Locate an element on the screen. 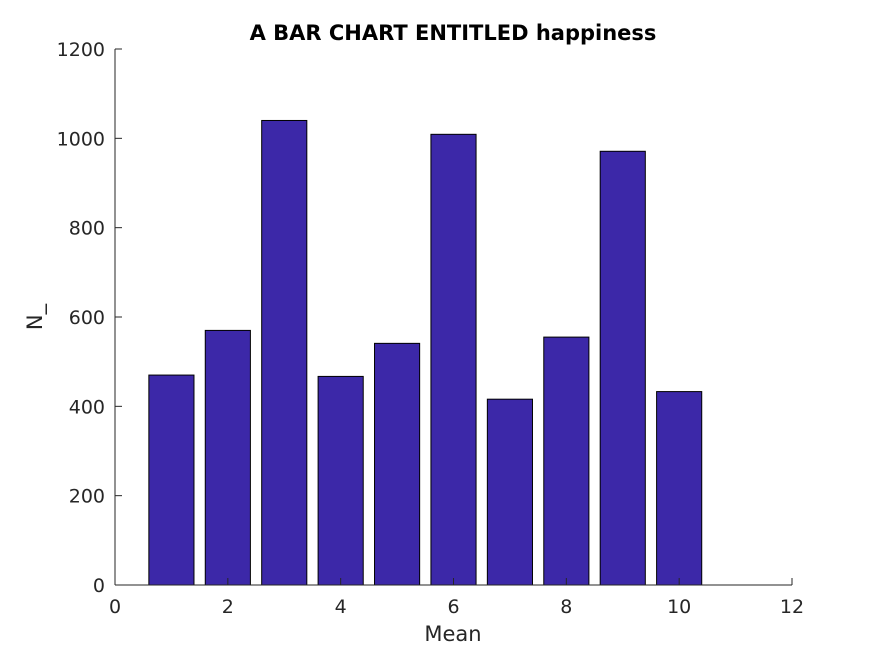 The height and width of the screenshot is (656, 875). y-tick-label: 0 is located at coordinates (99, 586).